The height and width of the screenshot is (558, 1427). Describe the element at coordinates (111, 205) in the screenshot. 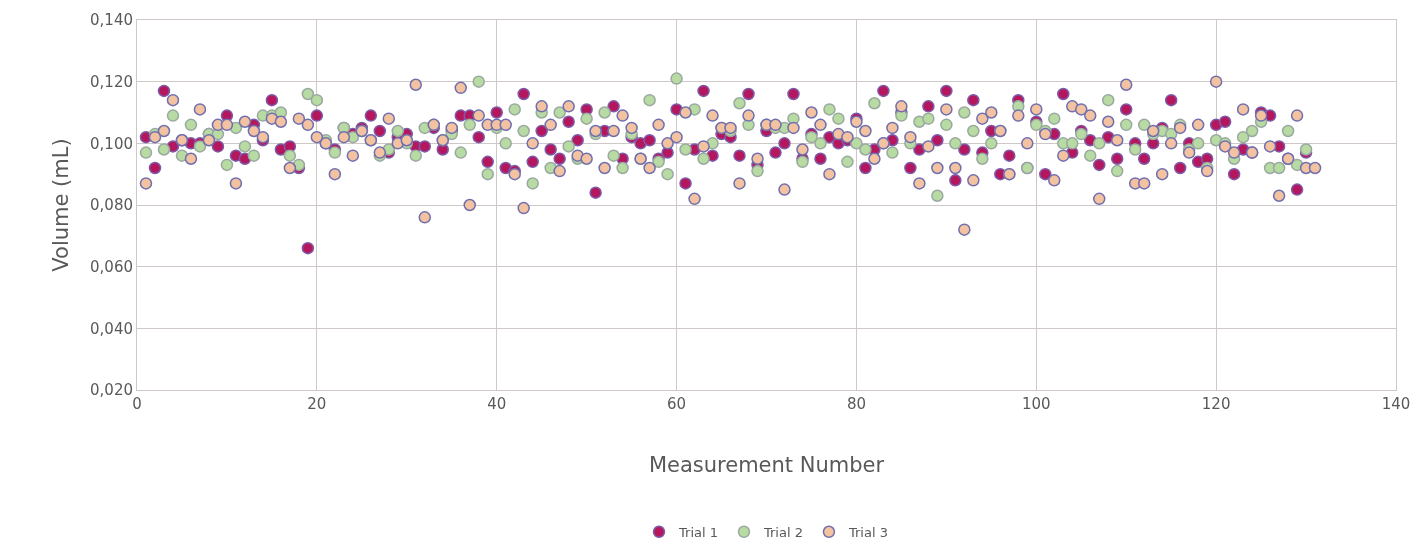

I see `y-tick-label: 0,080` at that location.